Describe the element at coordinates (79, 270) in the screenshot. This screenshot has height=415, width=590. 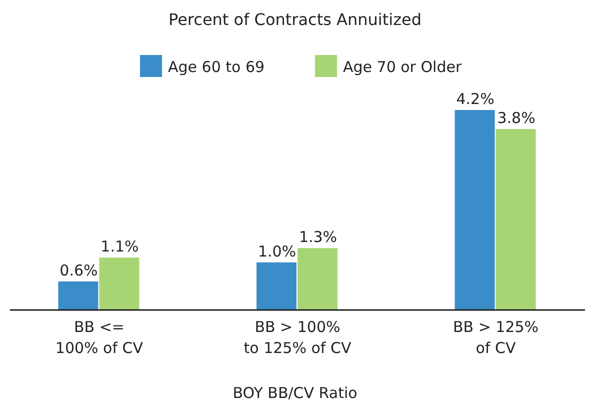
I see `data-label: 0.6%` at that location.